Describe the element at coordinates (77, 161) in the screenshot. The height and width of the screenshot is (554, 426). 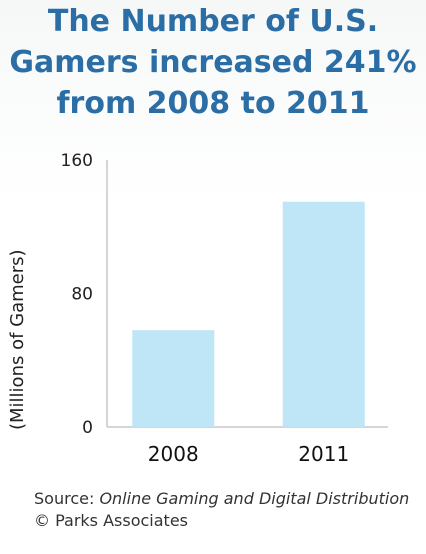
I see `y-tick-label: 160` at that location.